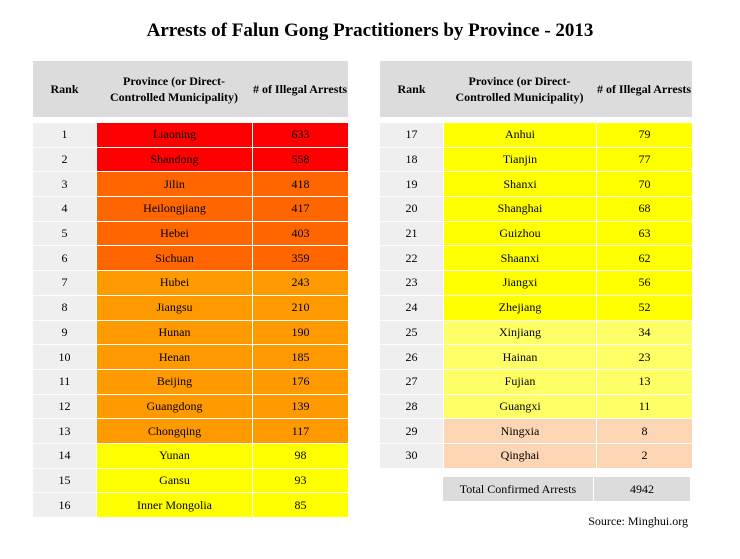 This screenshot has height=559, width=740. I want to click on rank-cell: 29, so click(411, 431).